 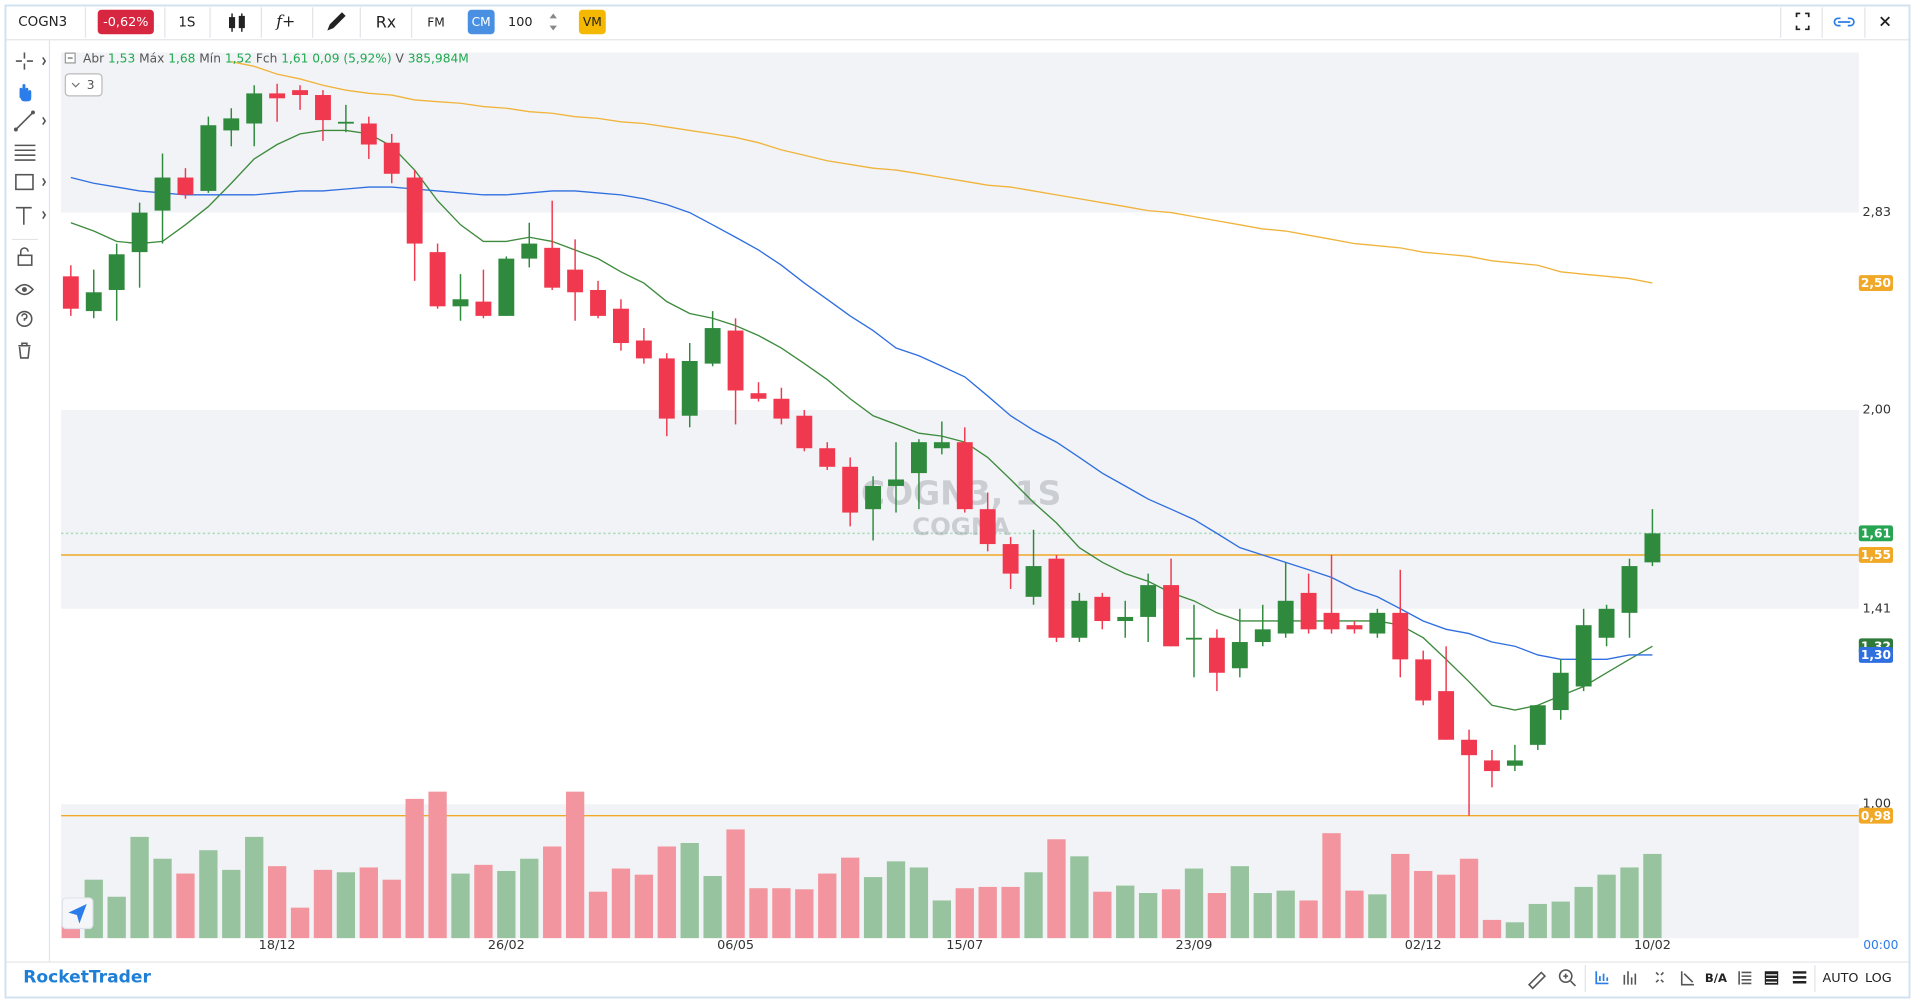 I want to click on fib-tool, so click(x=25, y=152).